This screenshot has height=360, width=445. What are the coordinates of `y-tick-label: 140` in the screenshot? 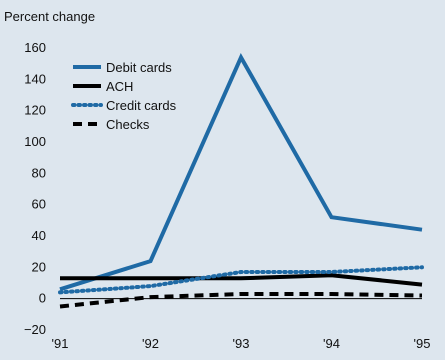 It's located at (35, 78).